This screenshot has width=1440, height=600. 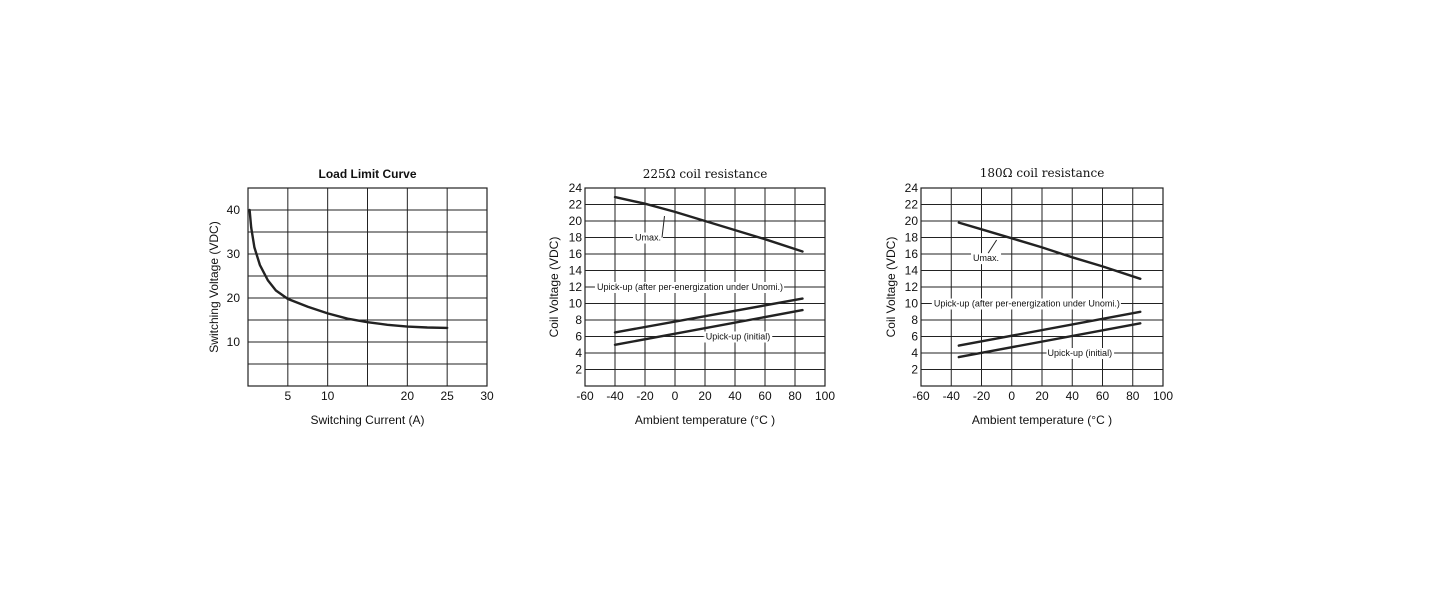 I want to click on chart-title: 225Ω coil resistance, so click(x=705, y=174).